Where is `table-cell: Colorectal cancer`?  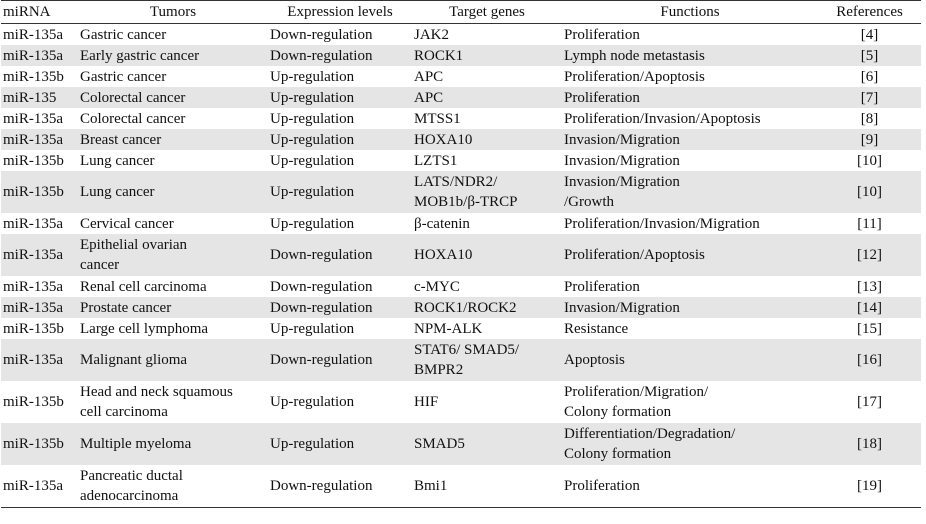 table-cell: Colorectal cancer is located at coordinates (173, 97).